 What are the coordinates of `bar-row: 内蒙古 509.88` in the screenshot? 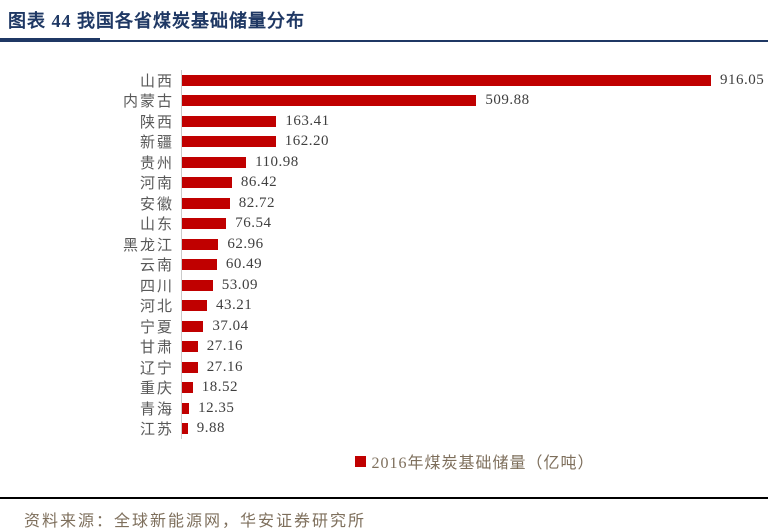 It's located at (384, 101).